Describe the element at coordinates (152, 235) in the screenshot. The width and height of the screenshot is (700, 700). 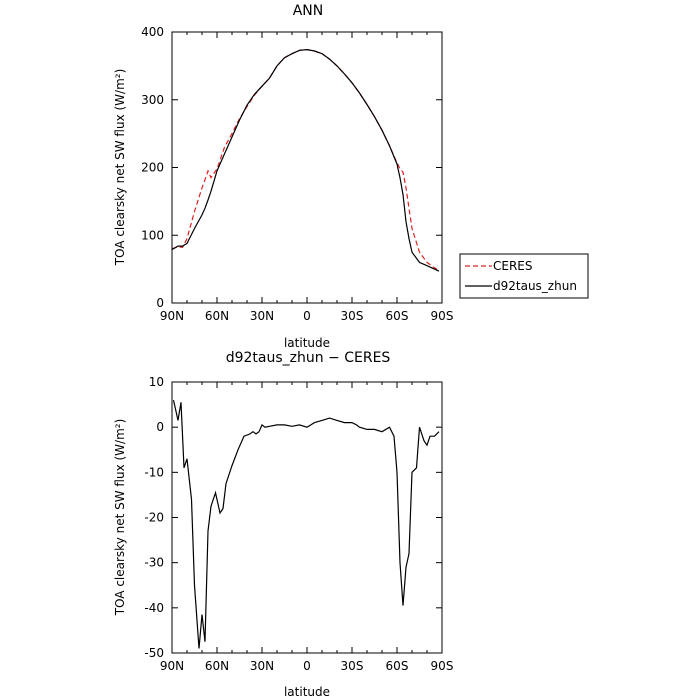
I see `y-tick-label: 100` at that location.